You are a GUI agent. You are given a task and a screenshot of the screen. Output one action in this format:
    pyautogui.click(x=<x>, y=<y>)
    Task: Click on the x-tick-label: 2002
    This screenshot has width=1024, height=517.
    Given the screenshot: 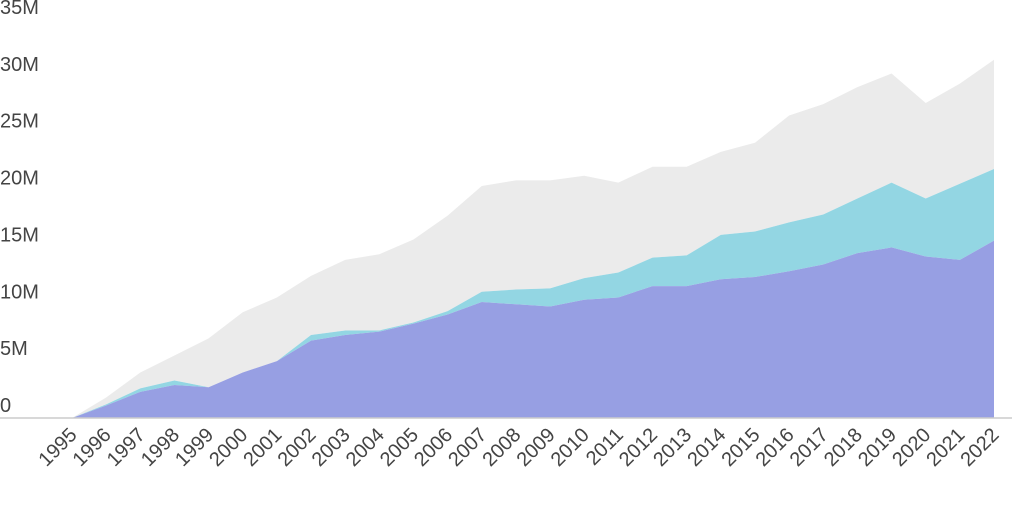 What is the action you would take?
    pyautogui.click(x=297, y=447)
    